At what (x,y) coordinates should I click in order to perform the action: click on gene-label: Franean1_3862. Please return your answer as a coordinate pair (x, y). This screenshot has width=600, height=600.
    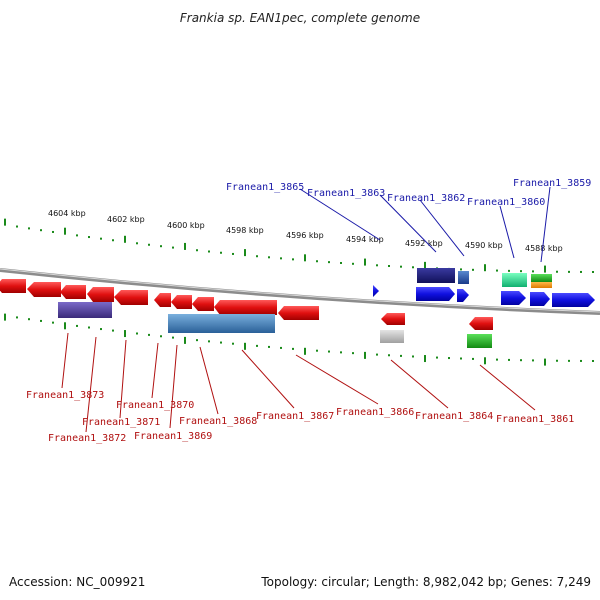
    Looking at the image, I should click on (426, 198).